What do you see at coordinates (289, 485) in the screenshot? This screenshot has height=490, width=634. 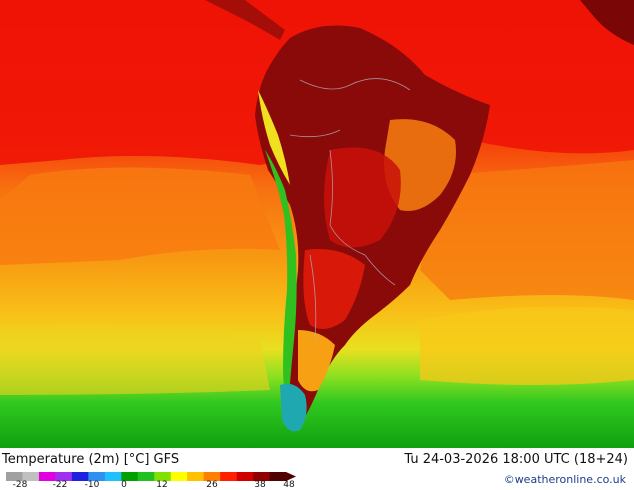 I see `legend-tick: 48` at bounding box center [289, 485].